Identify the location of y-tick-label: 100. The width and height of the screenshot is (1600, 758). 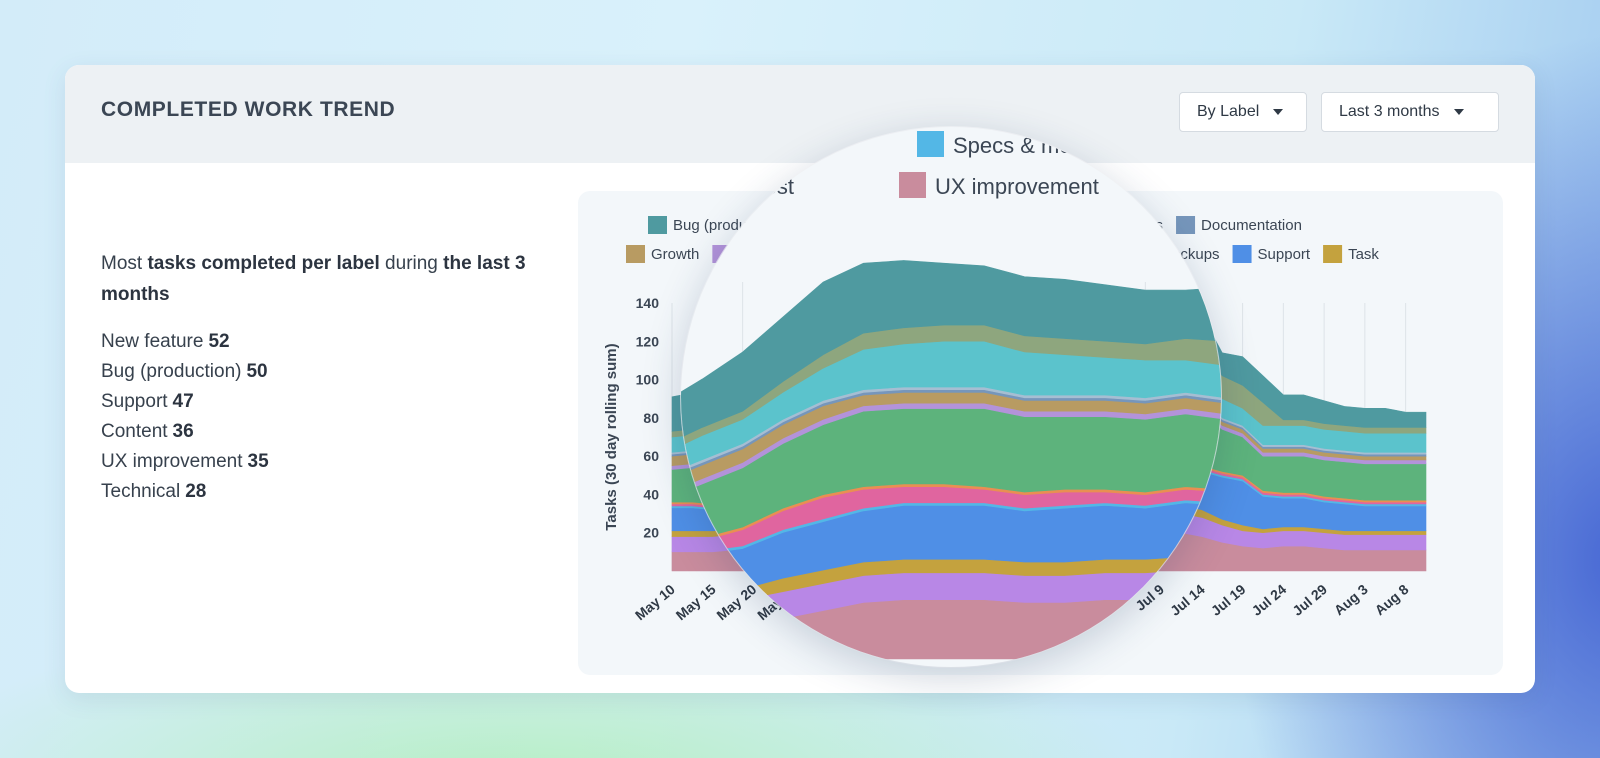
(648, 380).